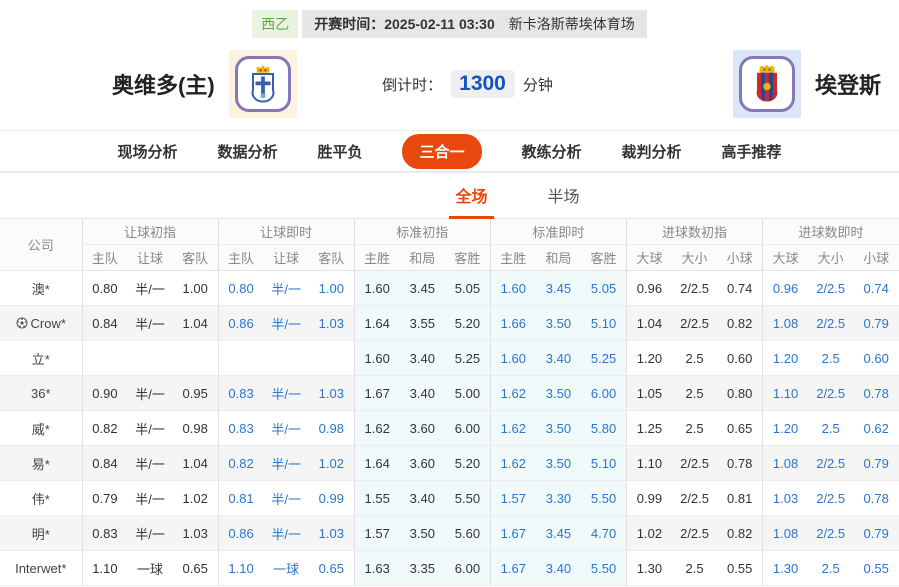  I want to click on sub-header-让球即时-让球: 让球, so click(286, 257).